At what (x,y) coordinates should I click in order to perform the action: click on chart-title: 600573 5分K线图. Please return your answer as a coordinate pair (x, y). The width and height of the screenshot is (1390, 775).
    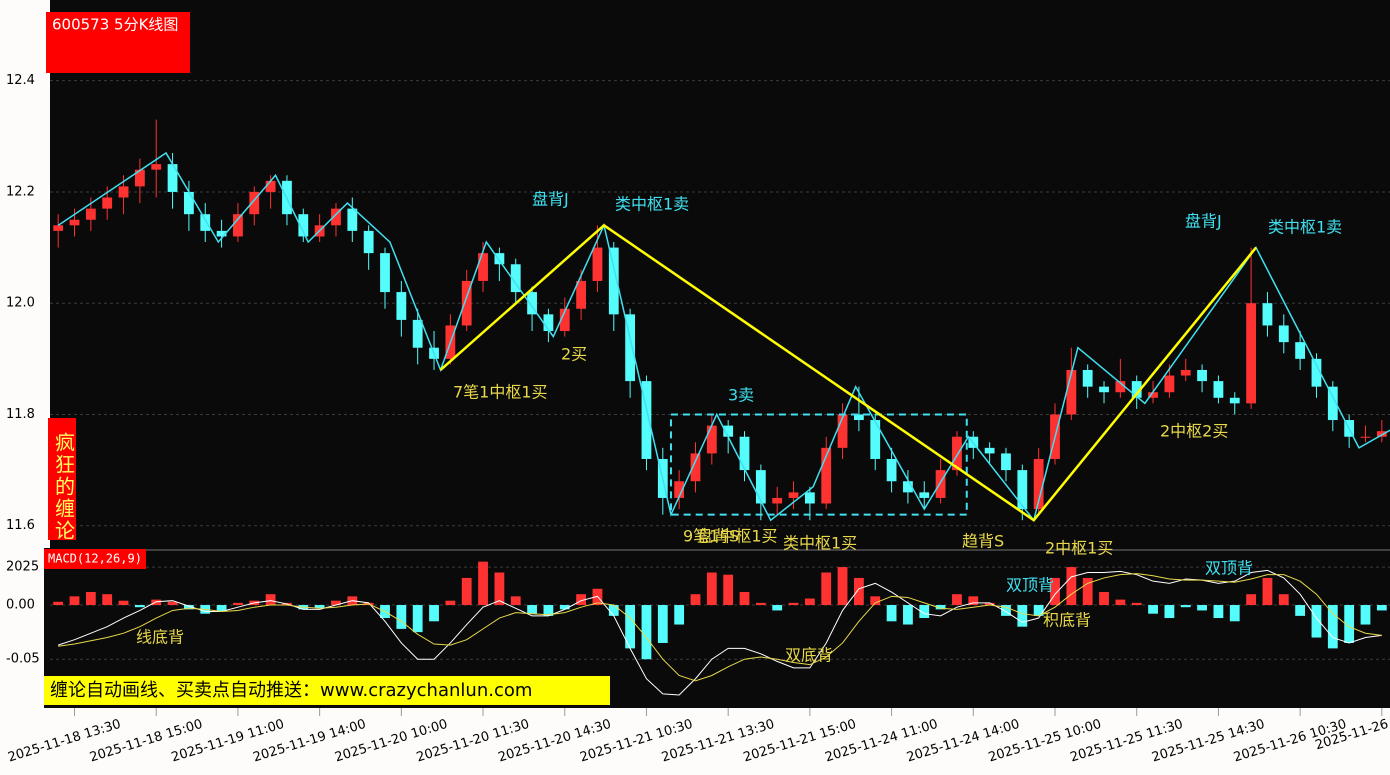
    Looking at the image, I should click on (115, 25).